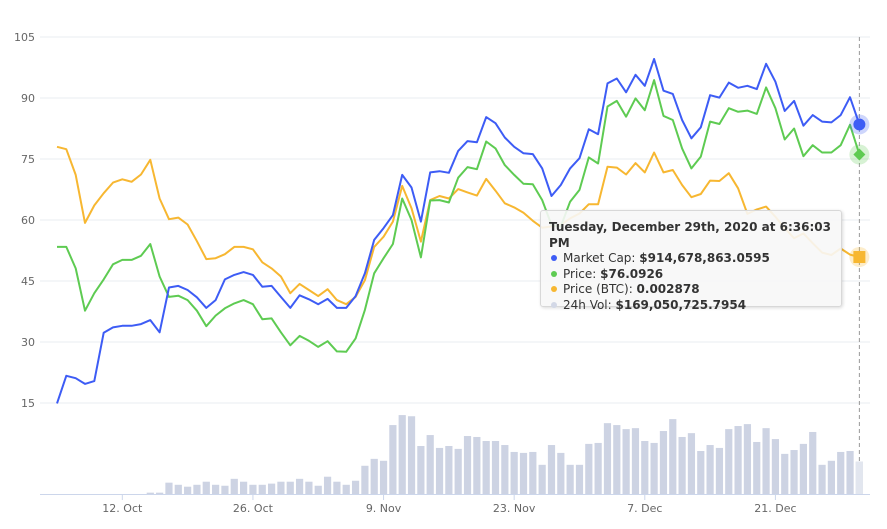 Image resolution: width=887 pixels, height=529 pixels. Describe the element at coordinates (668, 289) in the screenshot. I see `tooltip-value: 0.002878` at that location.